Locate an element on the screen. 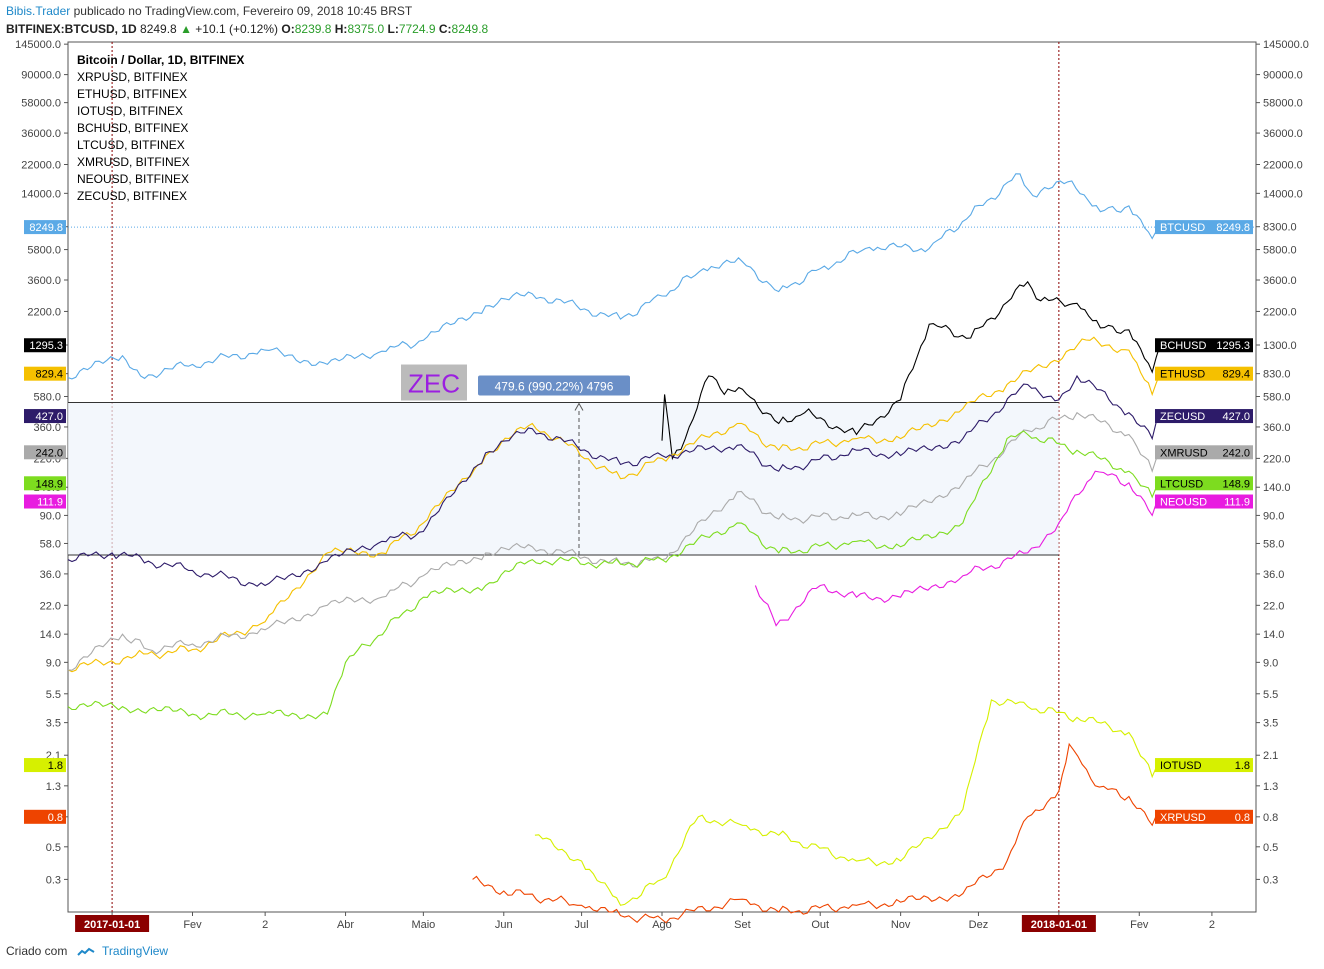  series-last-right: 148.9 is located at coordinates (1236, 484).